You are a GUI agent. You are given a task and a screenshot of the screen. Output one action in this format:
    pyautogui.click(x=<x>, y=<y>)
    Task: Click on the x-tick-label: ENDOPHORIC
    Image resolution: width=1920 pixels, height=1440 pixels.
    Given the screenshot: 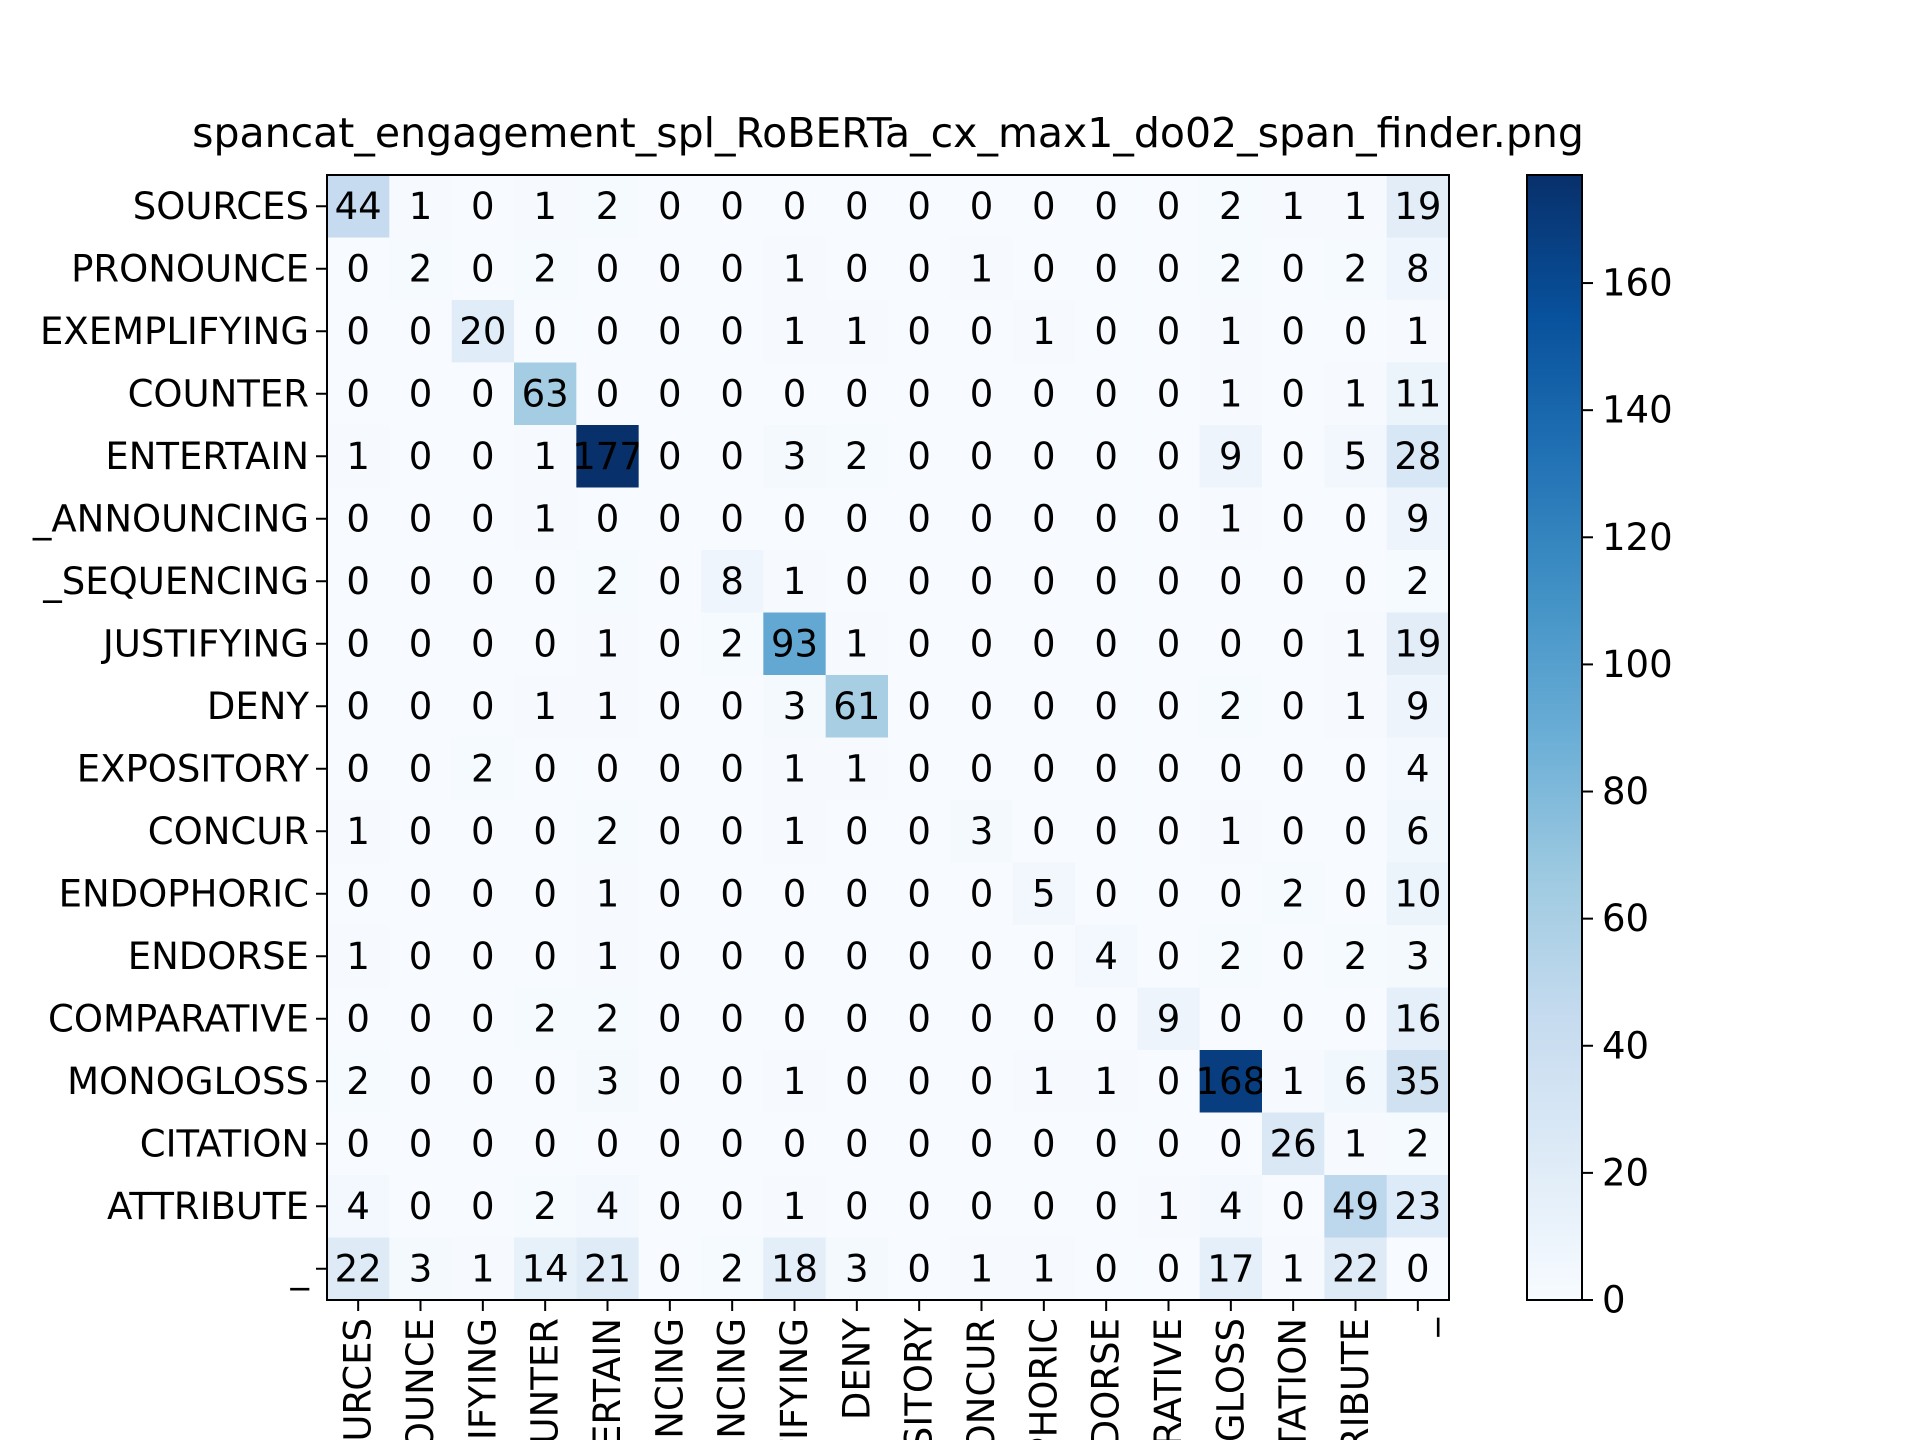 What is the action you would take?
    pyautogui.click(x=1043, y=1379)
    